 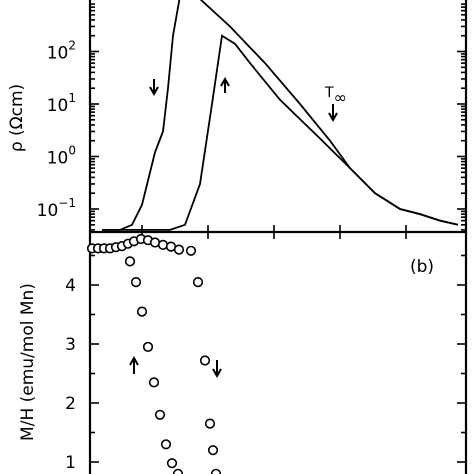 I want to click on tick-label-a: 10¹, so click(x=61, y=103).